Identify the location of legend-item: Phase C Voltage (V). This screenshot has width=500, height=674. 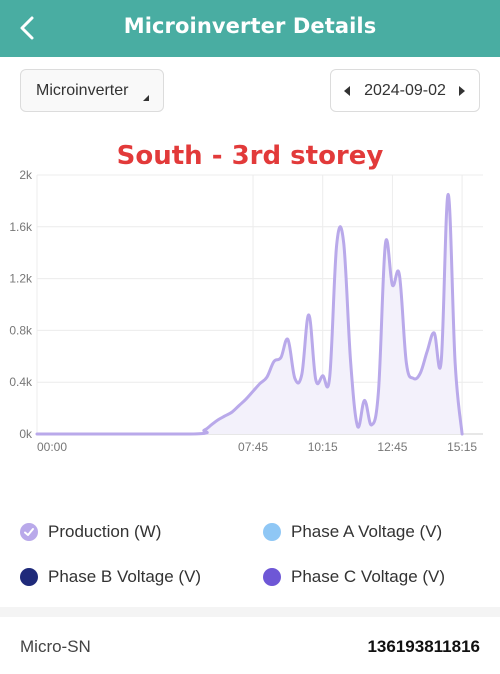
(354, 577).